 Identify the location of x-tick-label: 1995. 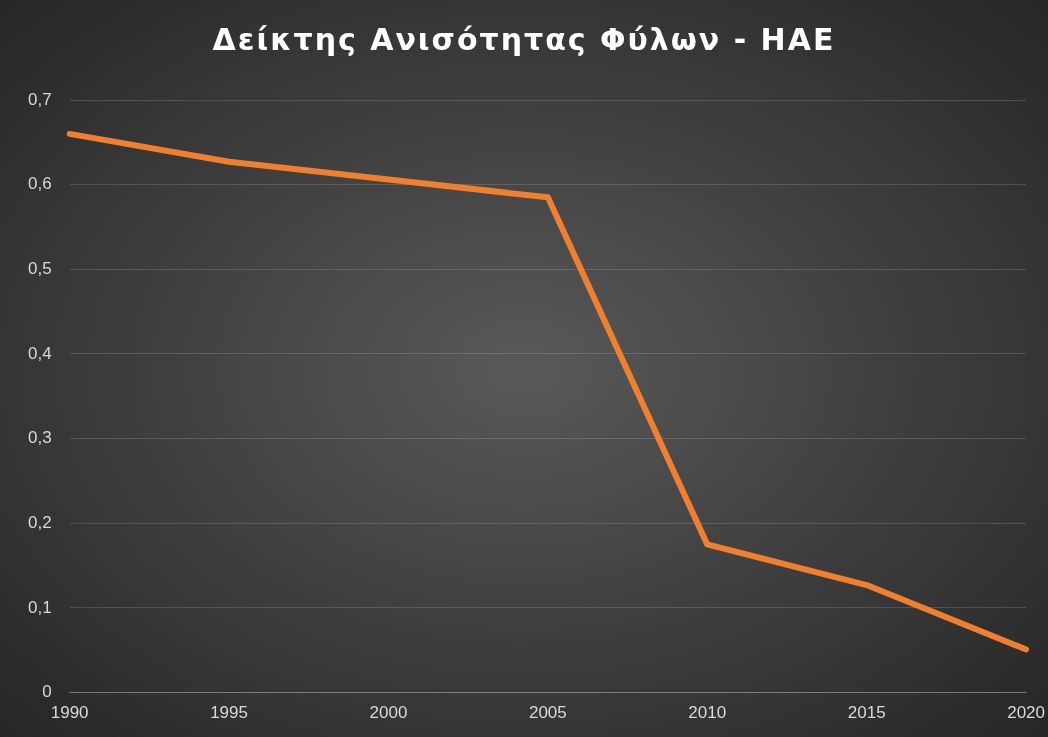
(229, 713).